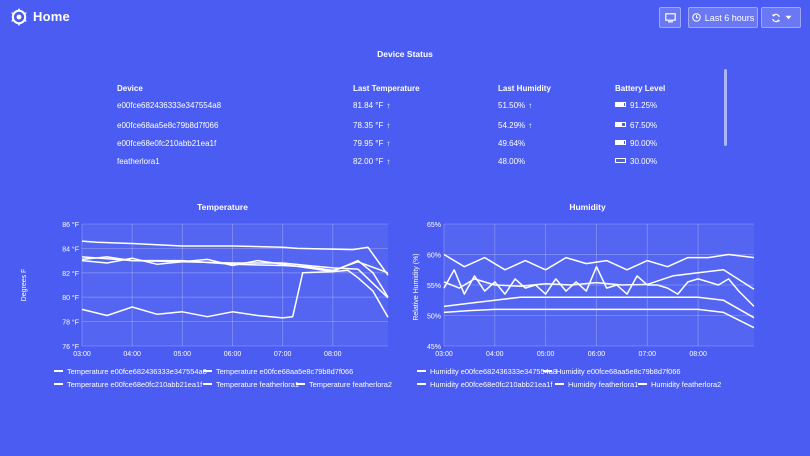  I want to click on top-navbar: Home Last 6 hours, so click(405, 17).